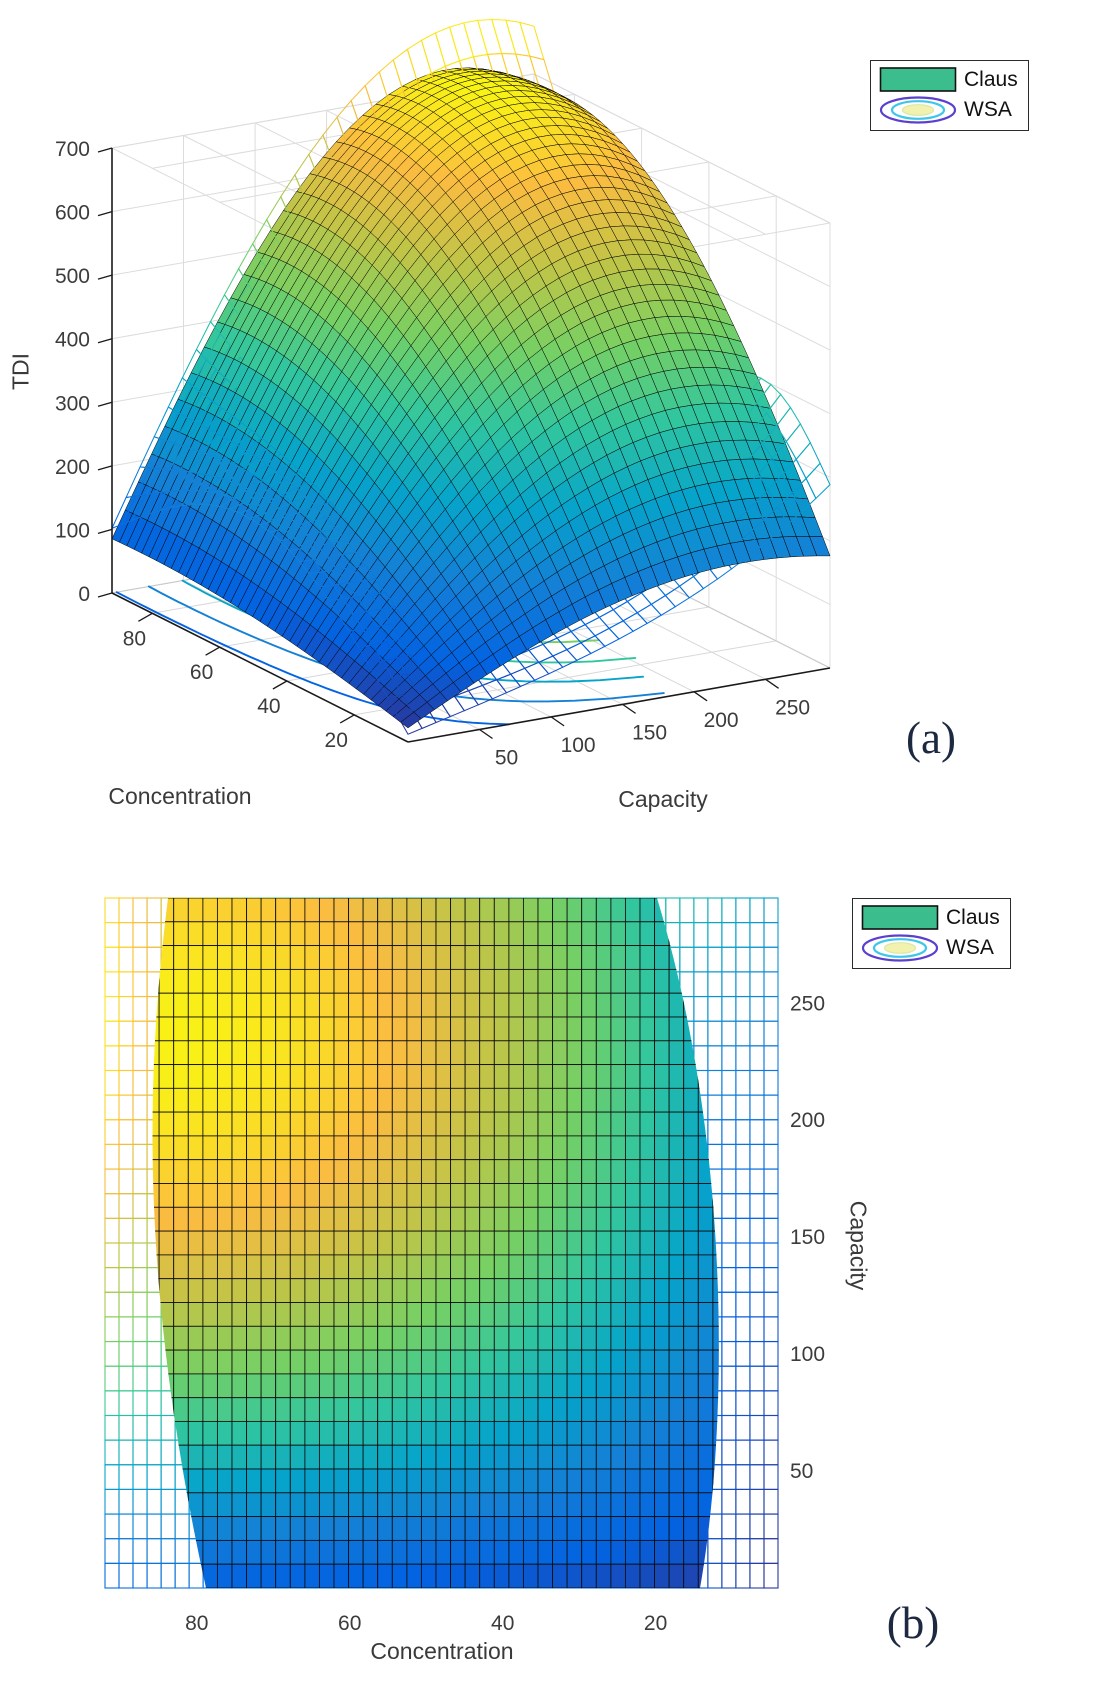 This screenshot has height=1700, width=1120. I want to click on z-axis-label-a: TDI, so click(20, 371).